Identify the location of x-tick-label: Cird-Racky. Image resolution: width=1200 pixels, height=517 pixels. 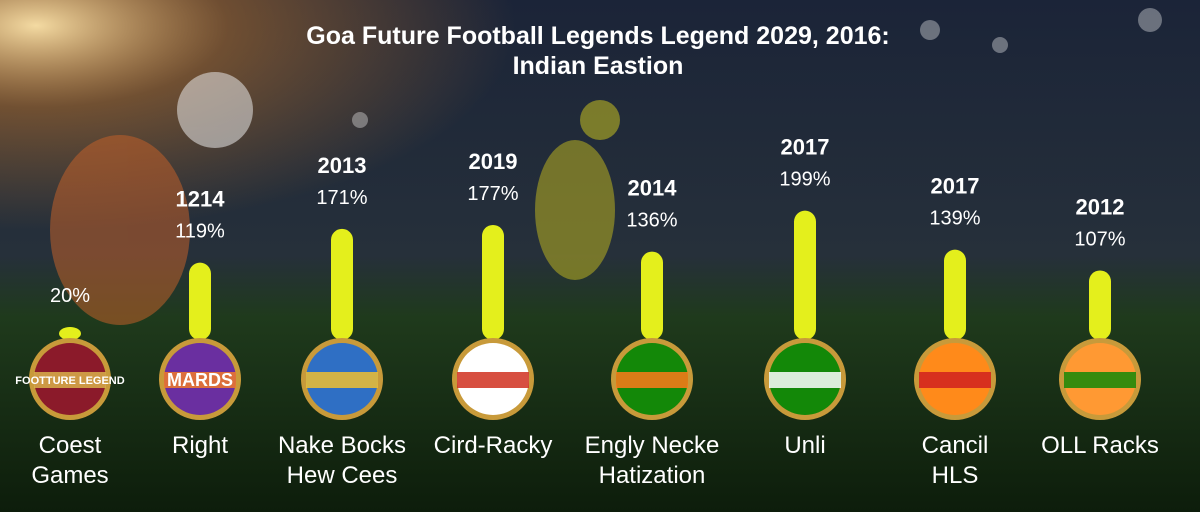
(493, 445).